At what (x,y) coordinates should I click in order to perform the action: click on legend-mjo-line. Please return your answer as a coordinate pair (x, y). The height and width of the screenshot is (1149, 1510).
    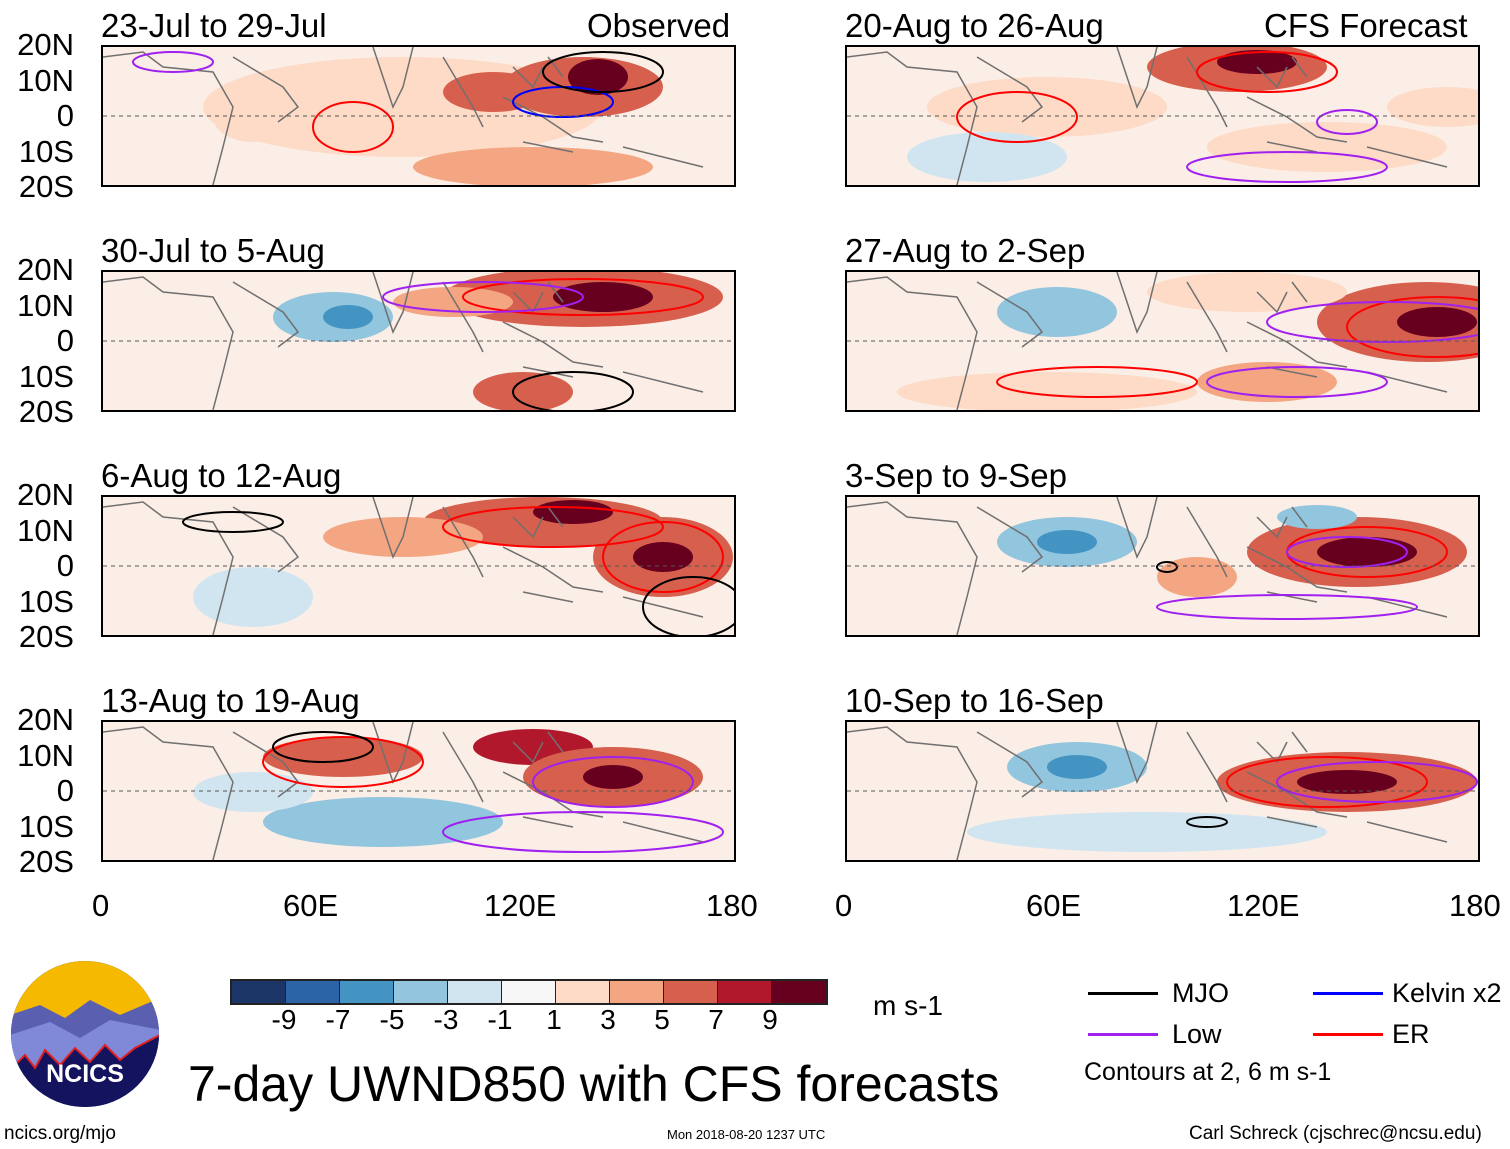
    Looking at the image, I should click on (1123, 993).